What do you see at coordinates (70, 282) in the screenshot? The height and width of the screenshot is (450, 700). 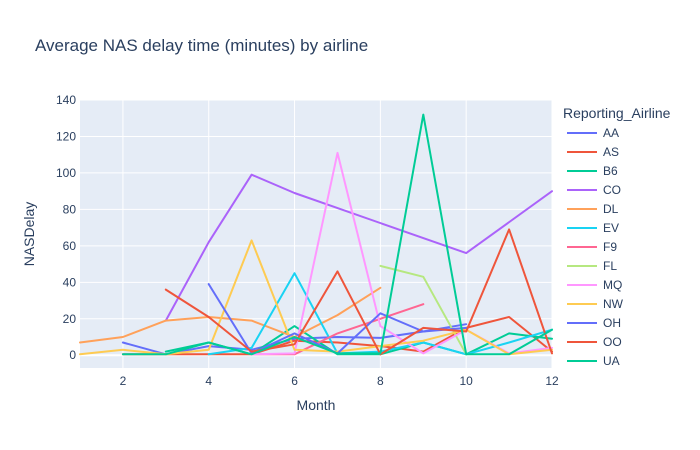 I see `y-tick-label: 40` at bounding box center [70, 282].